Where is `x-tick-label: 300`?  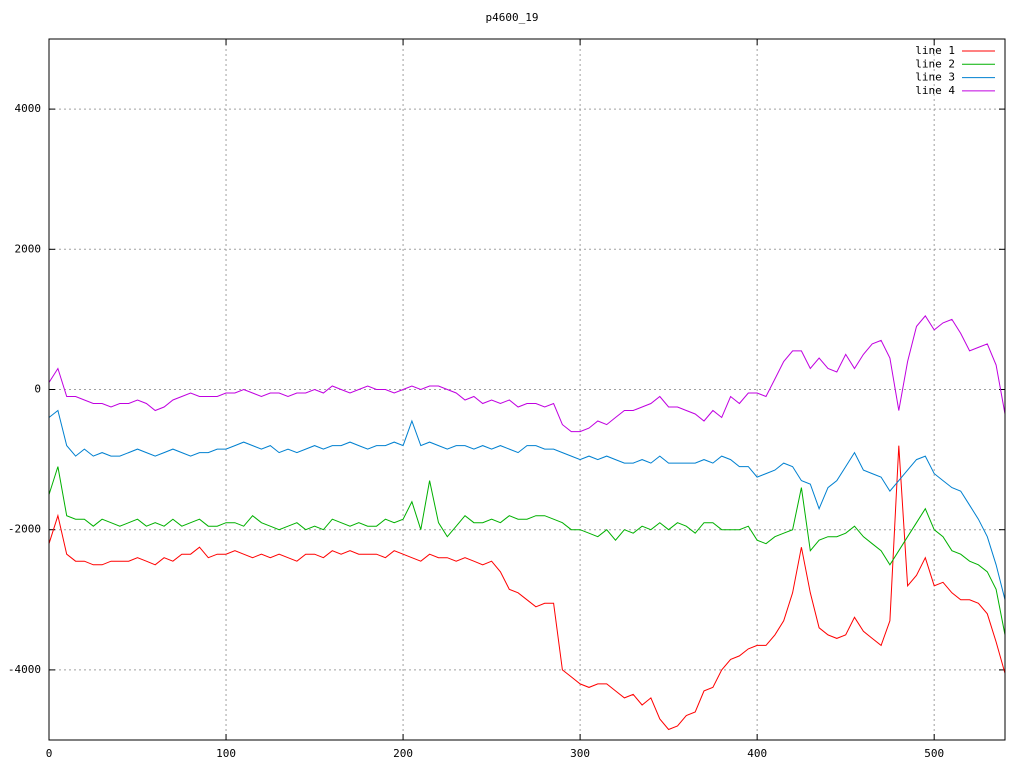 x-tick-label: 300 is located at coordinates (580, 753).